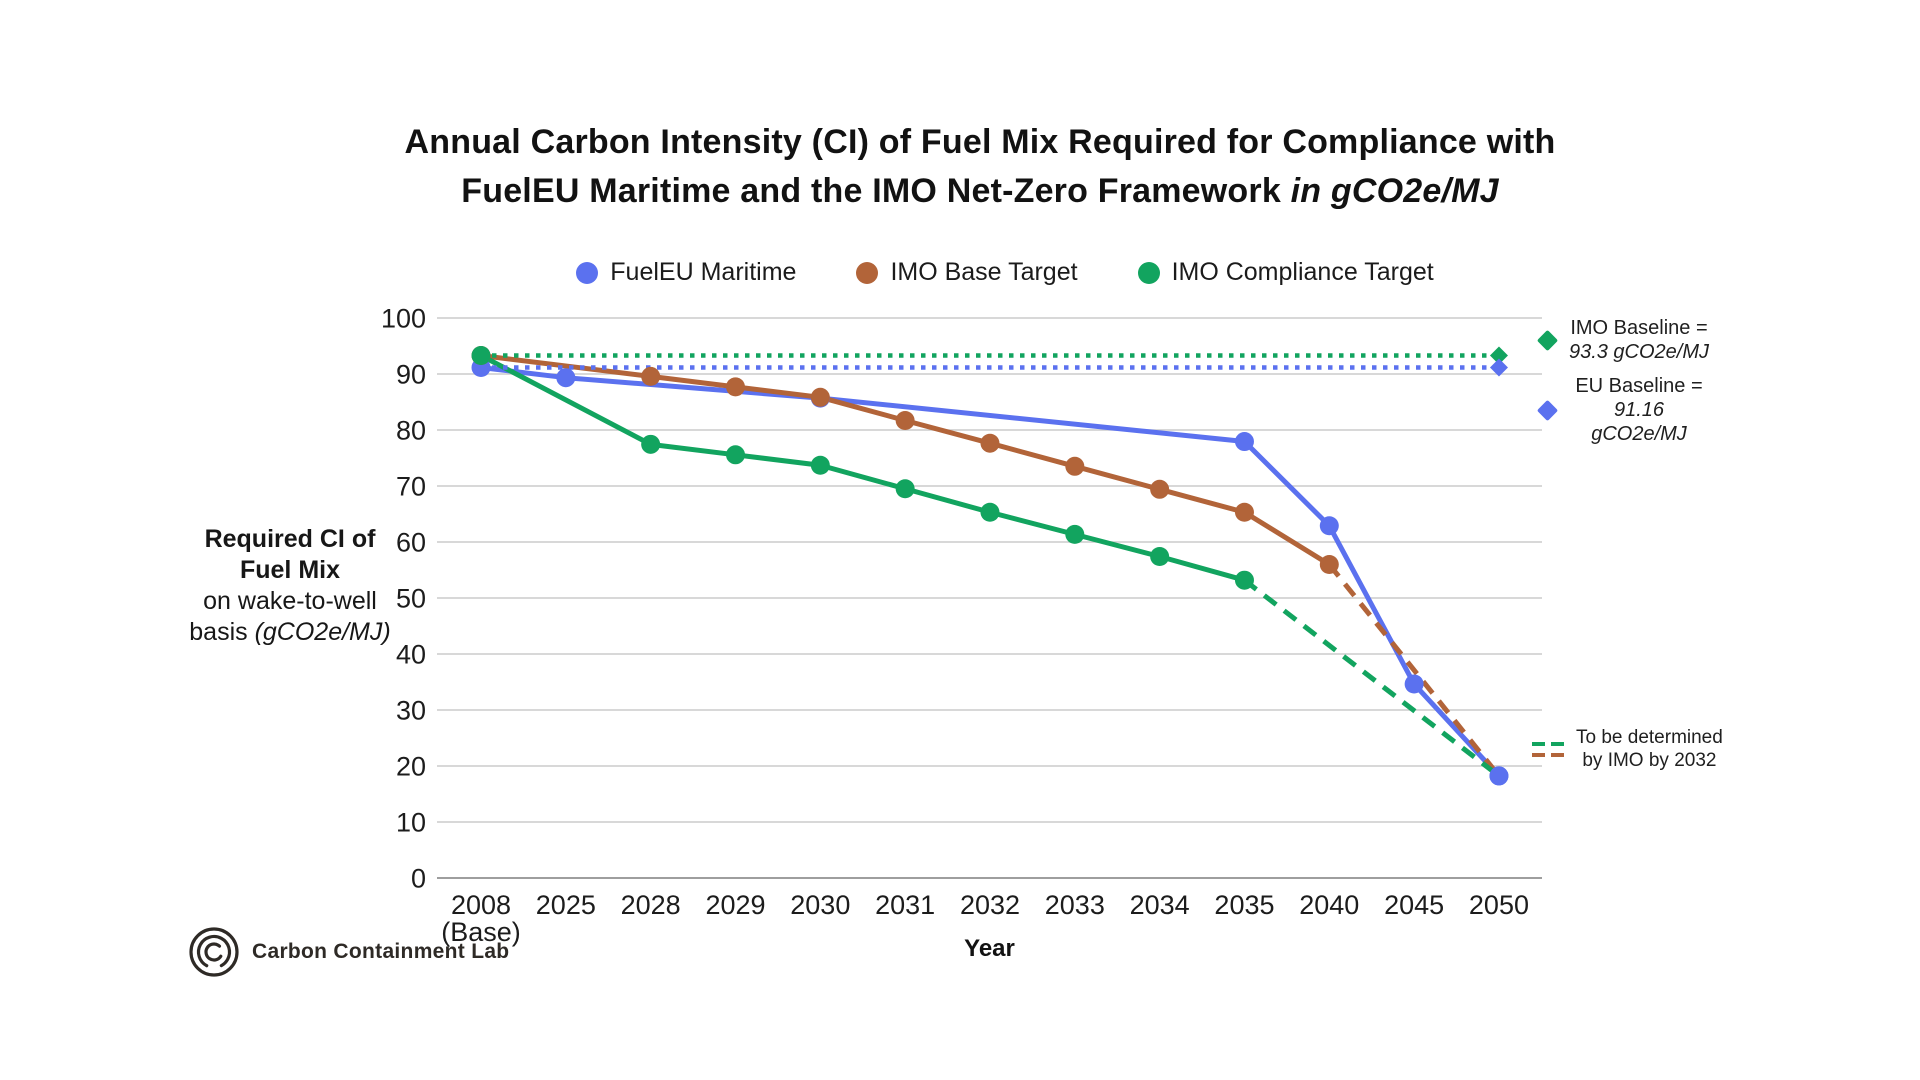  I want to click on x-axis-title: Year, so click(989, 948).